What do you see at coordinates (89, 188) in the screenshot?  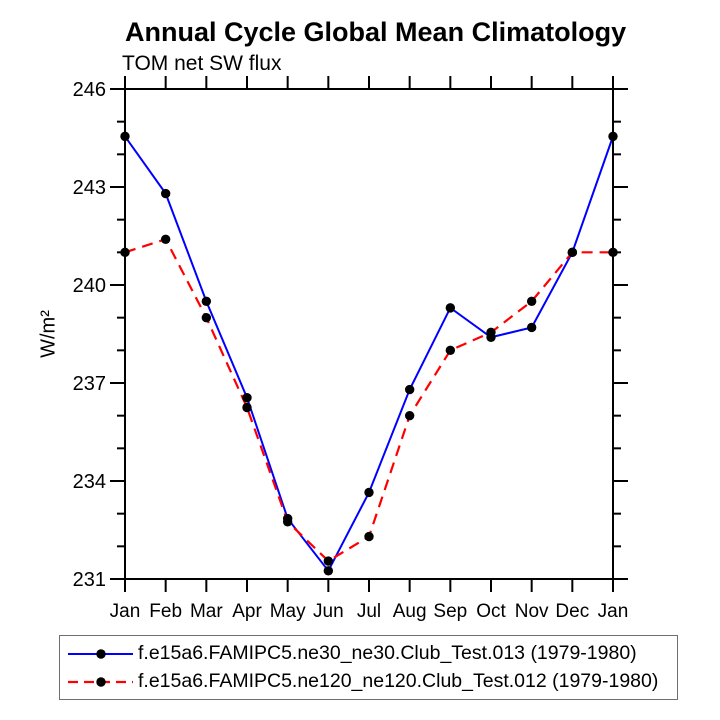 I see `y-tick-label: 243` at bounding box center [89, 188].